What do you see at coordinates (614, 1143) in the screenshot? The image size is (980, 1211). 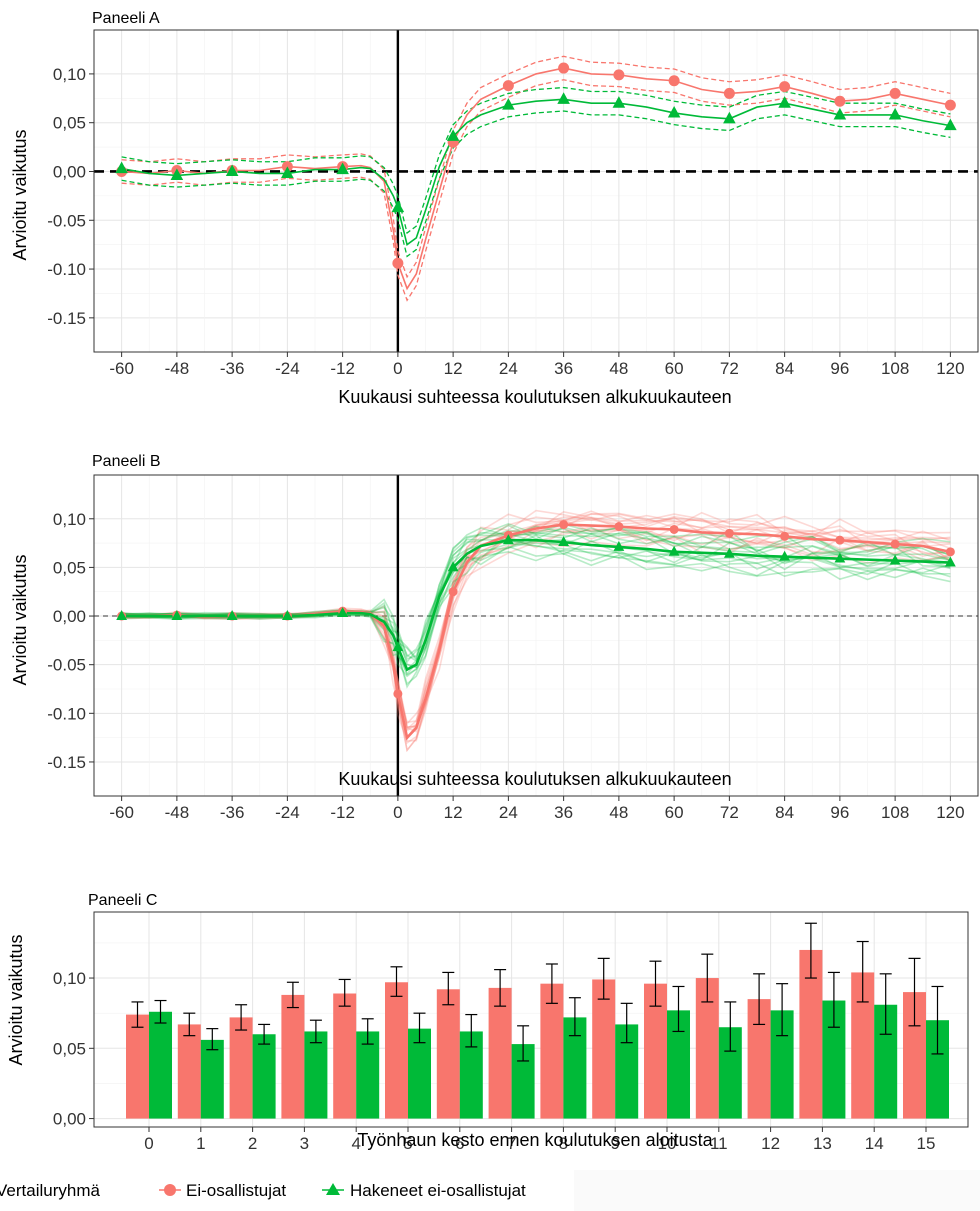 I see `x-tick-label: 9` at bounding box center [614, 1143].